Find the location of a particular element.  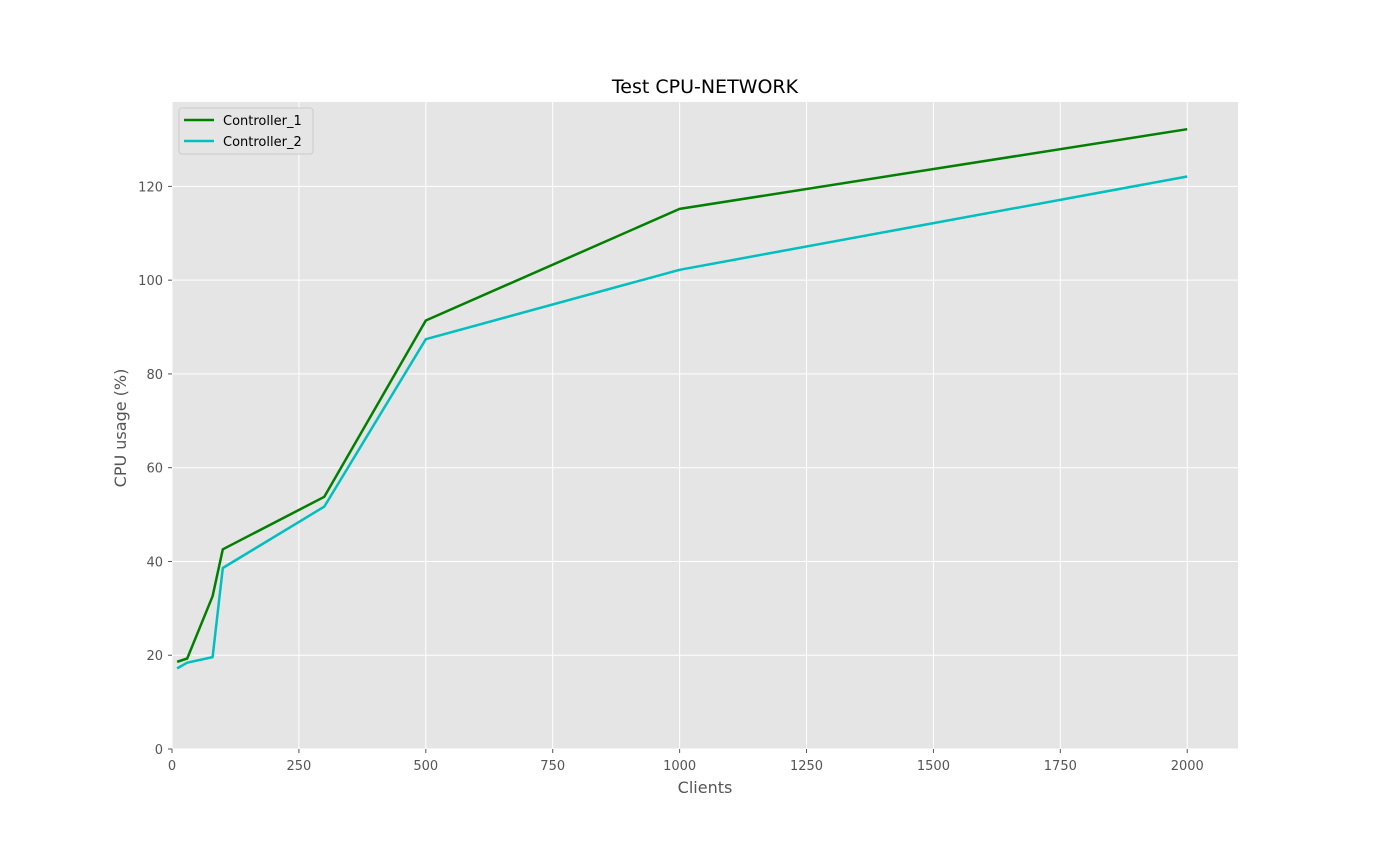

y-tick-label: 40 is located at coordinates (154, 562).